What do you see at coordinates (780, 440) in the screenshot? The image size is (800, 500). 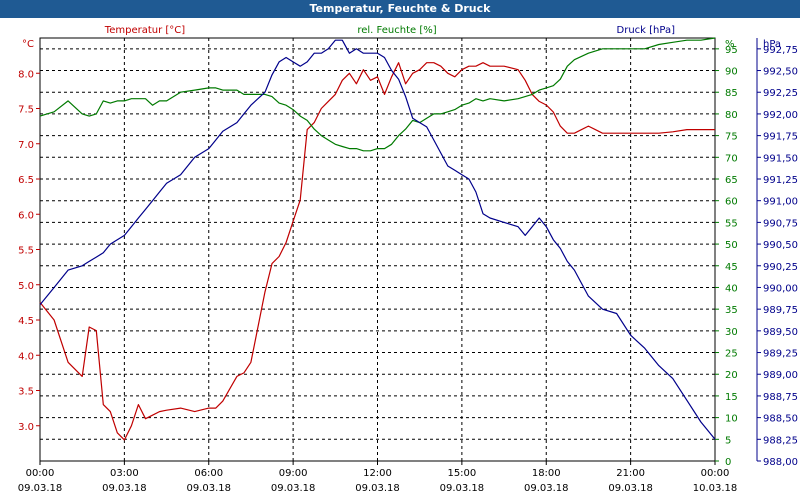 I see `right2-tick-label: 988,25` at bounding box center [780, 440].